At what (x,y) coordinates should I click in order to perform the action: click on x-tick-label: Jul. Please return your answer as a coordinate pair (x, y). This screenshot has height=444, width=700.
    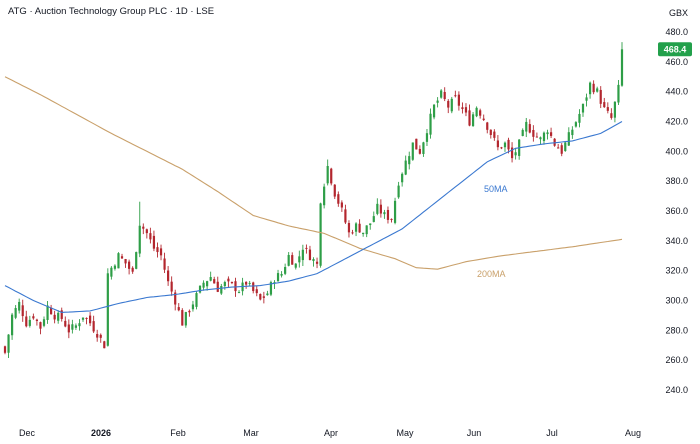
    Looking at the image, I should click on (552, 433).